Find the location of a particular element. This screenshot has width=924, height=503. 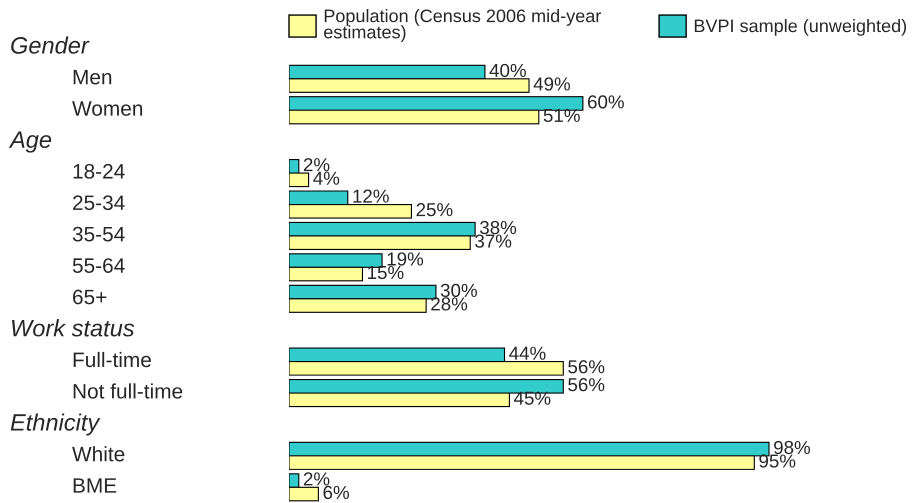

y-tick-label: BME is located at coordinates (95, 485).